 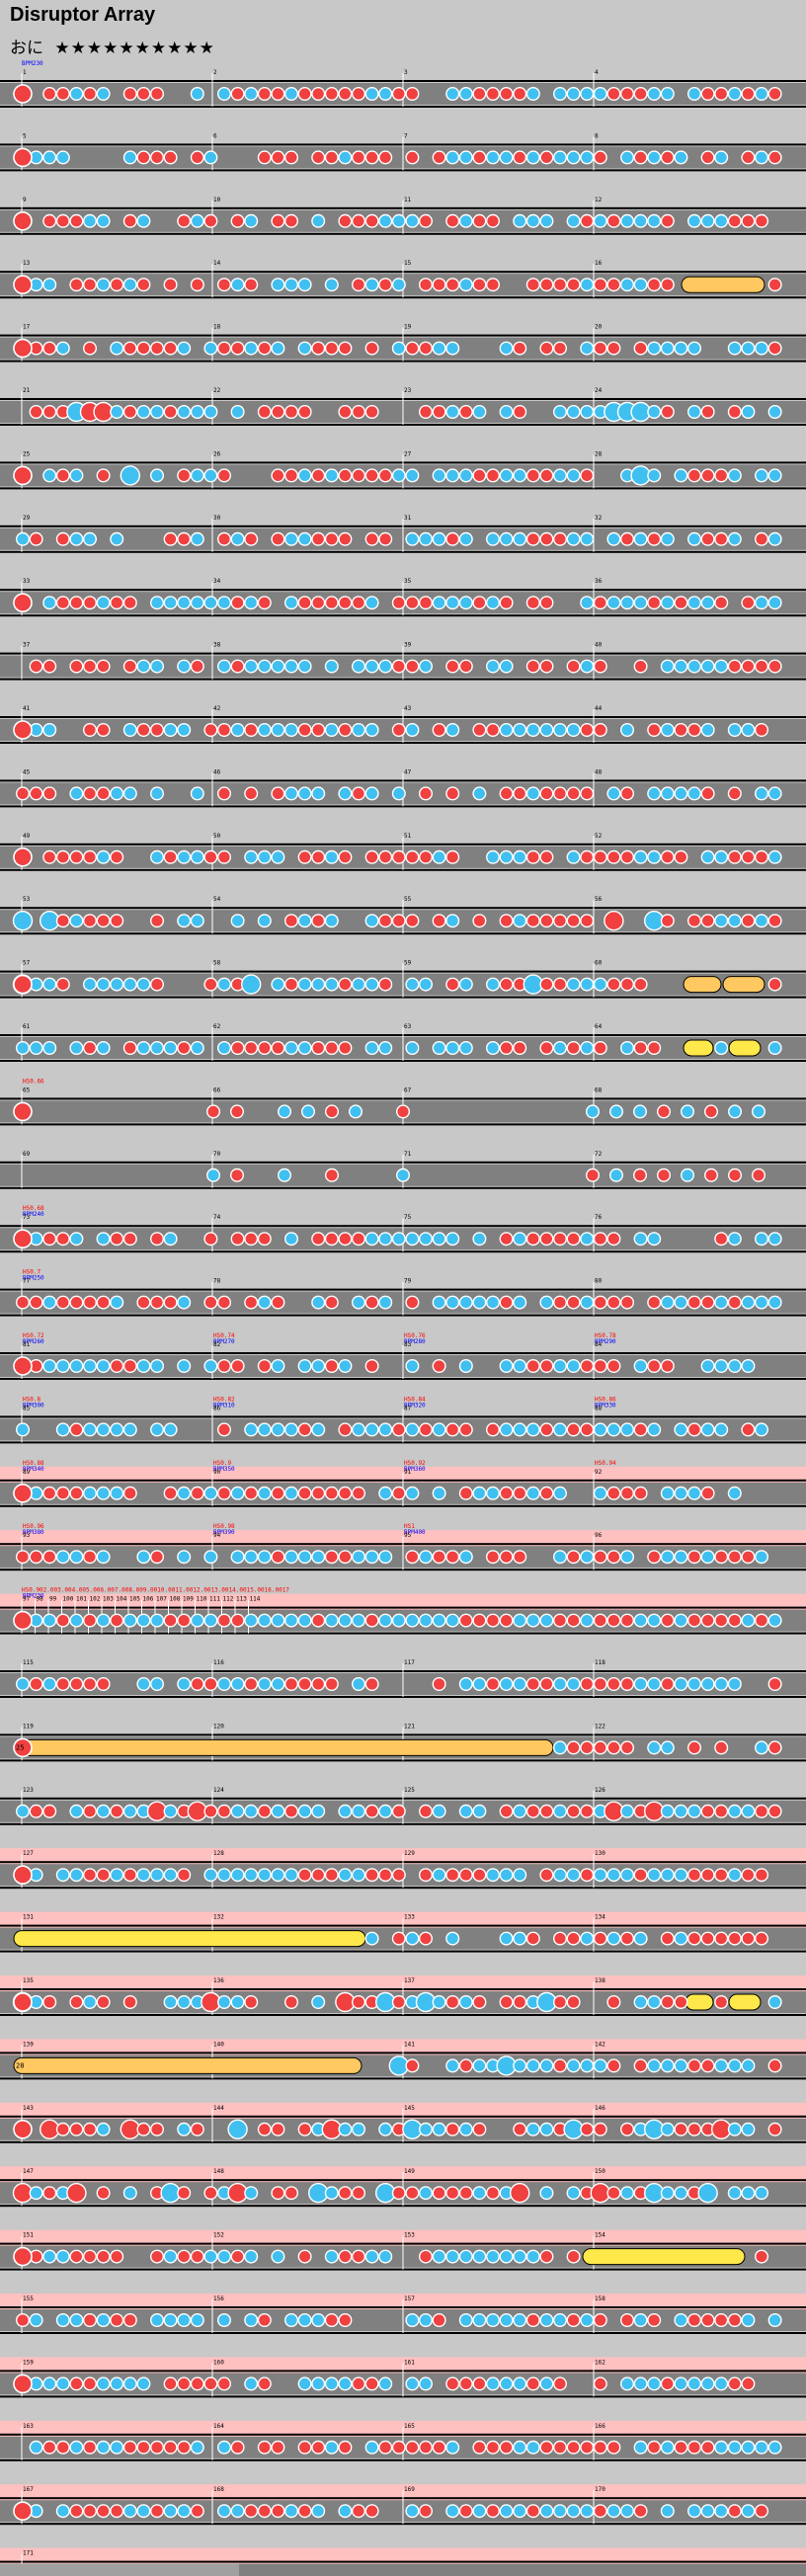 I want to click on measure-number: 41, so click(x=27, y=708).